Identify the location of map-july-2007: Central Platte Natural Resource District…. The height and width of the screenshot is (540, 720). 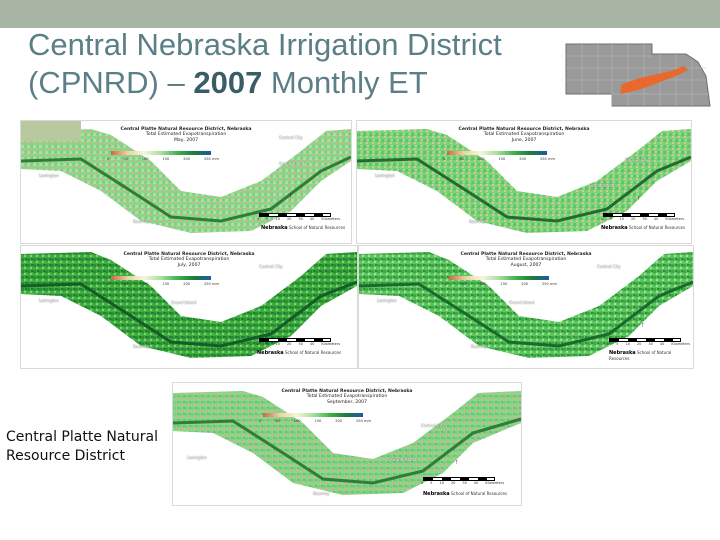
(189, 307).